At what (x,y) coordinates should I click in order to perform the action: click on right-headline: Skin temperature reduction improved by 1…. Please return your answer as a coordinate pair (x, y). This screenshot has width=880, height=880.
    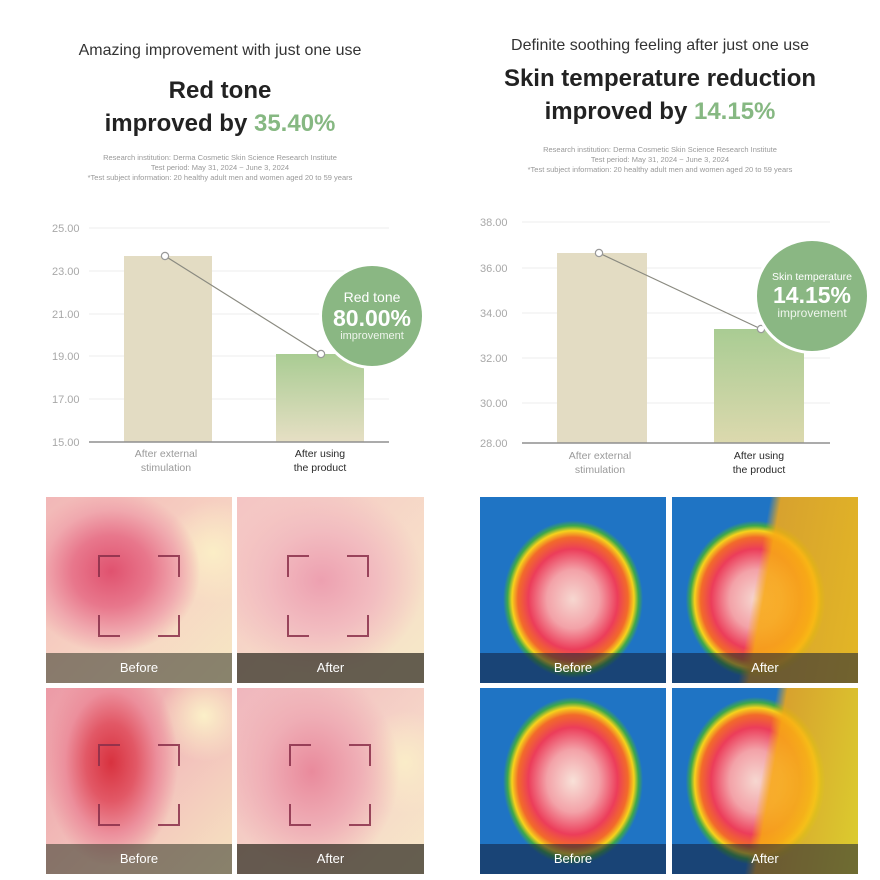
    Looking at the image, I should click on (660, 95).